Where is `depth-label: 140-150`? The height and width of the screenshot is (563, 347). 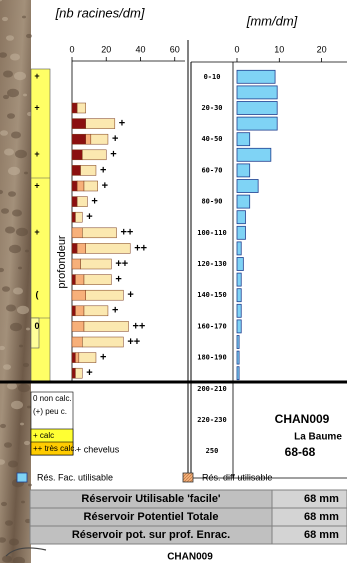
depth-label: 140-150 is located at coordinates (212, 295).